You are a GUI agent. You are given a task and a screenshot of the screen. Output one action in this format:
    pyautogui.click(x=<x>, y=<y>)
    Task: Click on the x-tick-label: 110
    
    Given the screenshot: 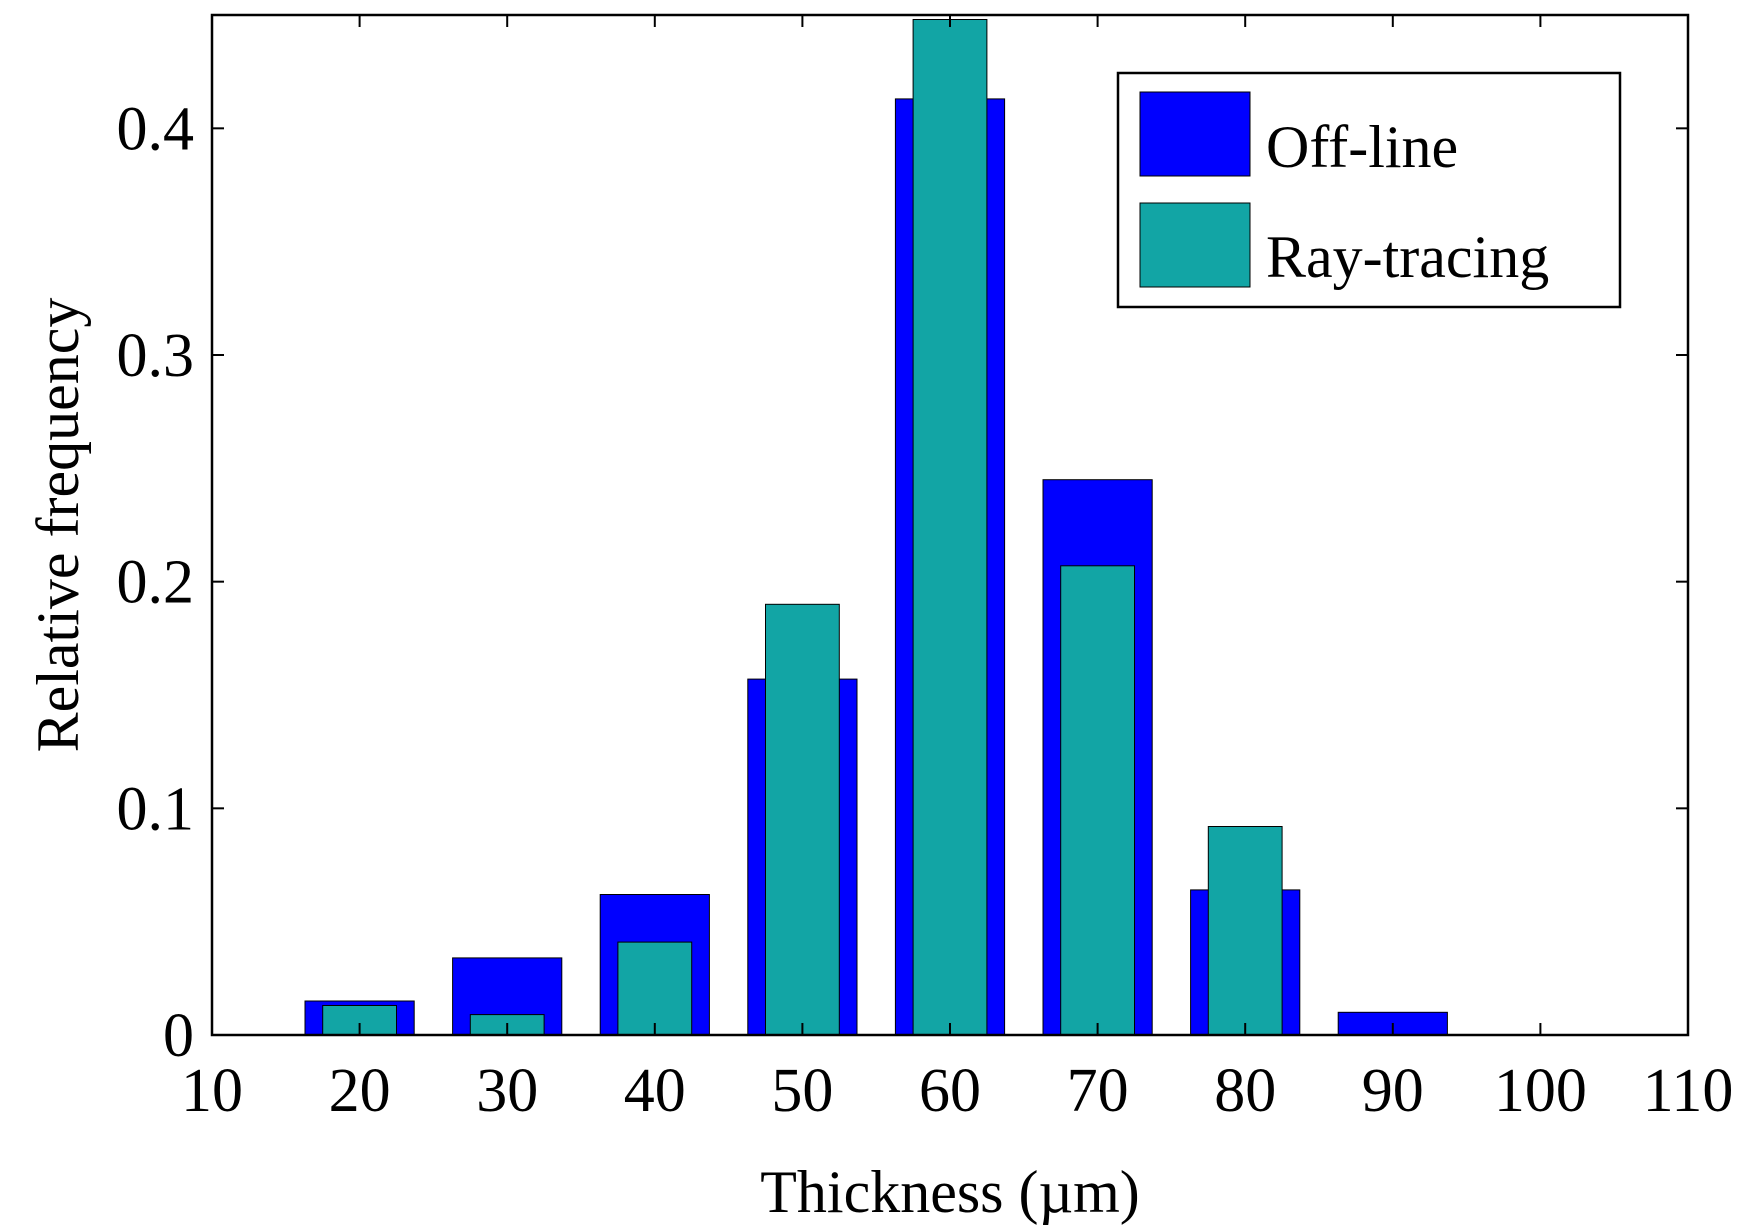 What is the action you would take?
    pyautogui.click(x=1688, y=1091)
    